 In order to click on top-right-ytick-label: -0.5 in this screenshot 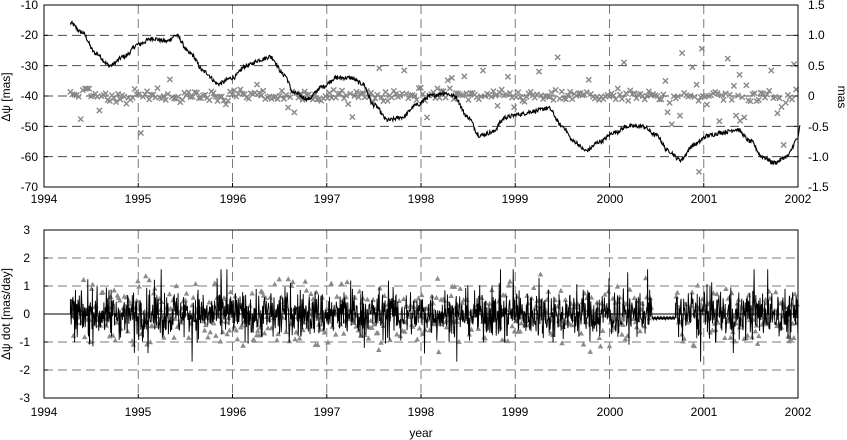, I will do `click(818, 127)`.